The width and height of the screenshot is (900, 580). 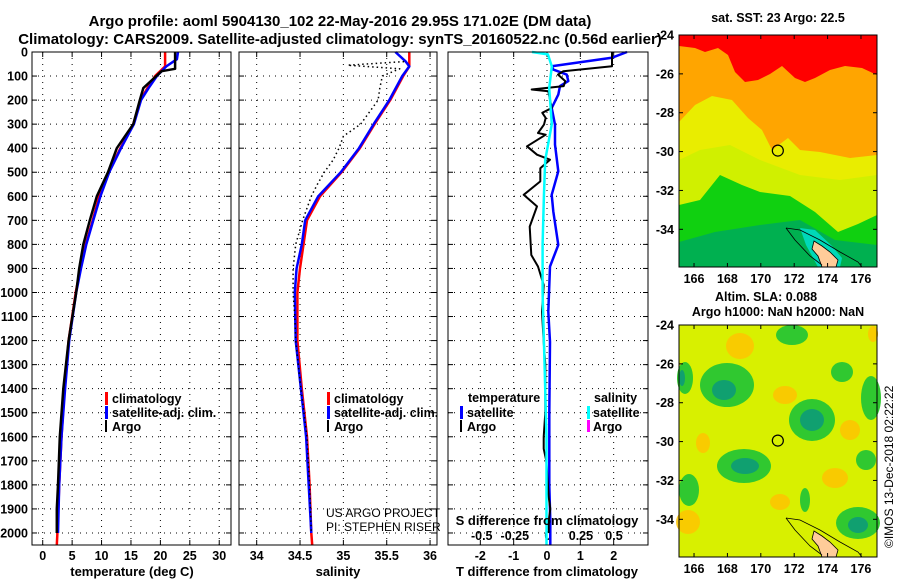 I want to click on x-tick-label: 5, so click(x=72, y=556).